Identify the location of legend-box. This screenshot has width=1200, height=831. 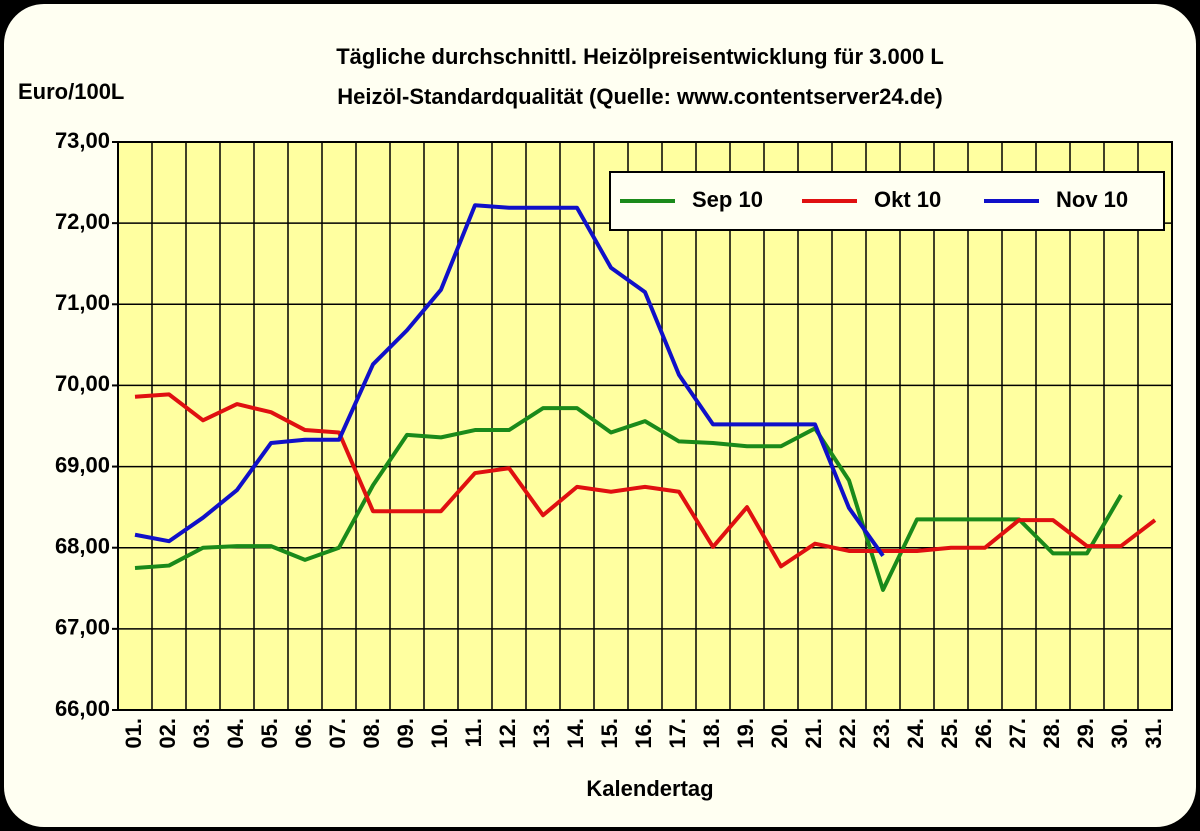
(887, 201).